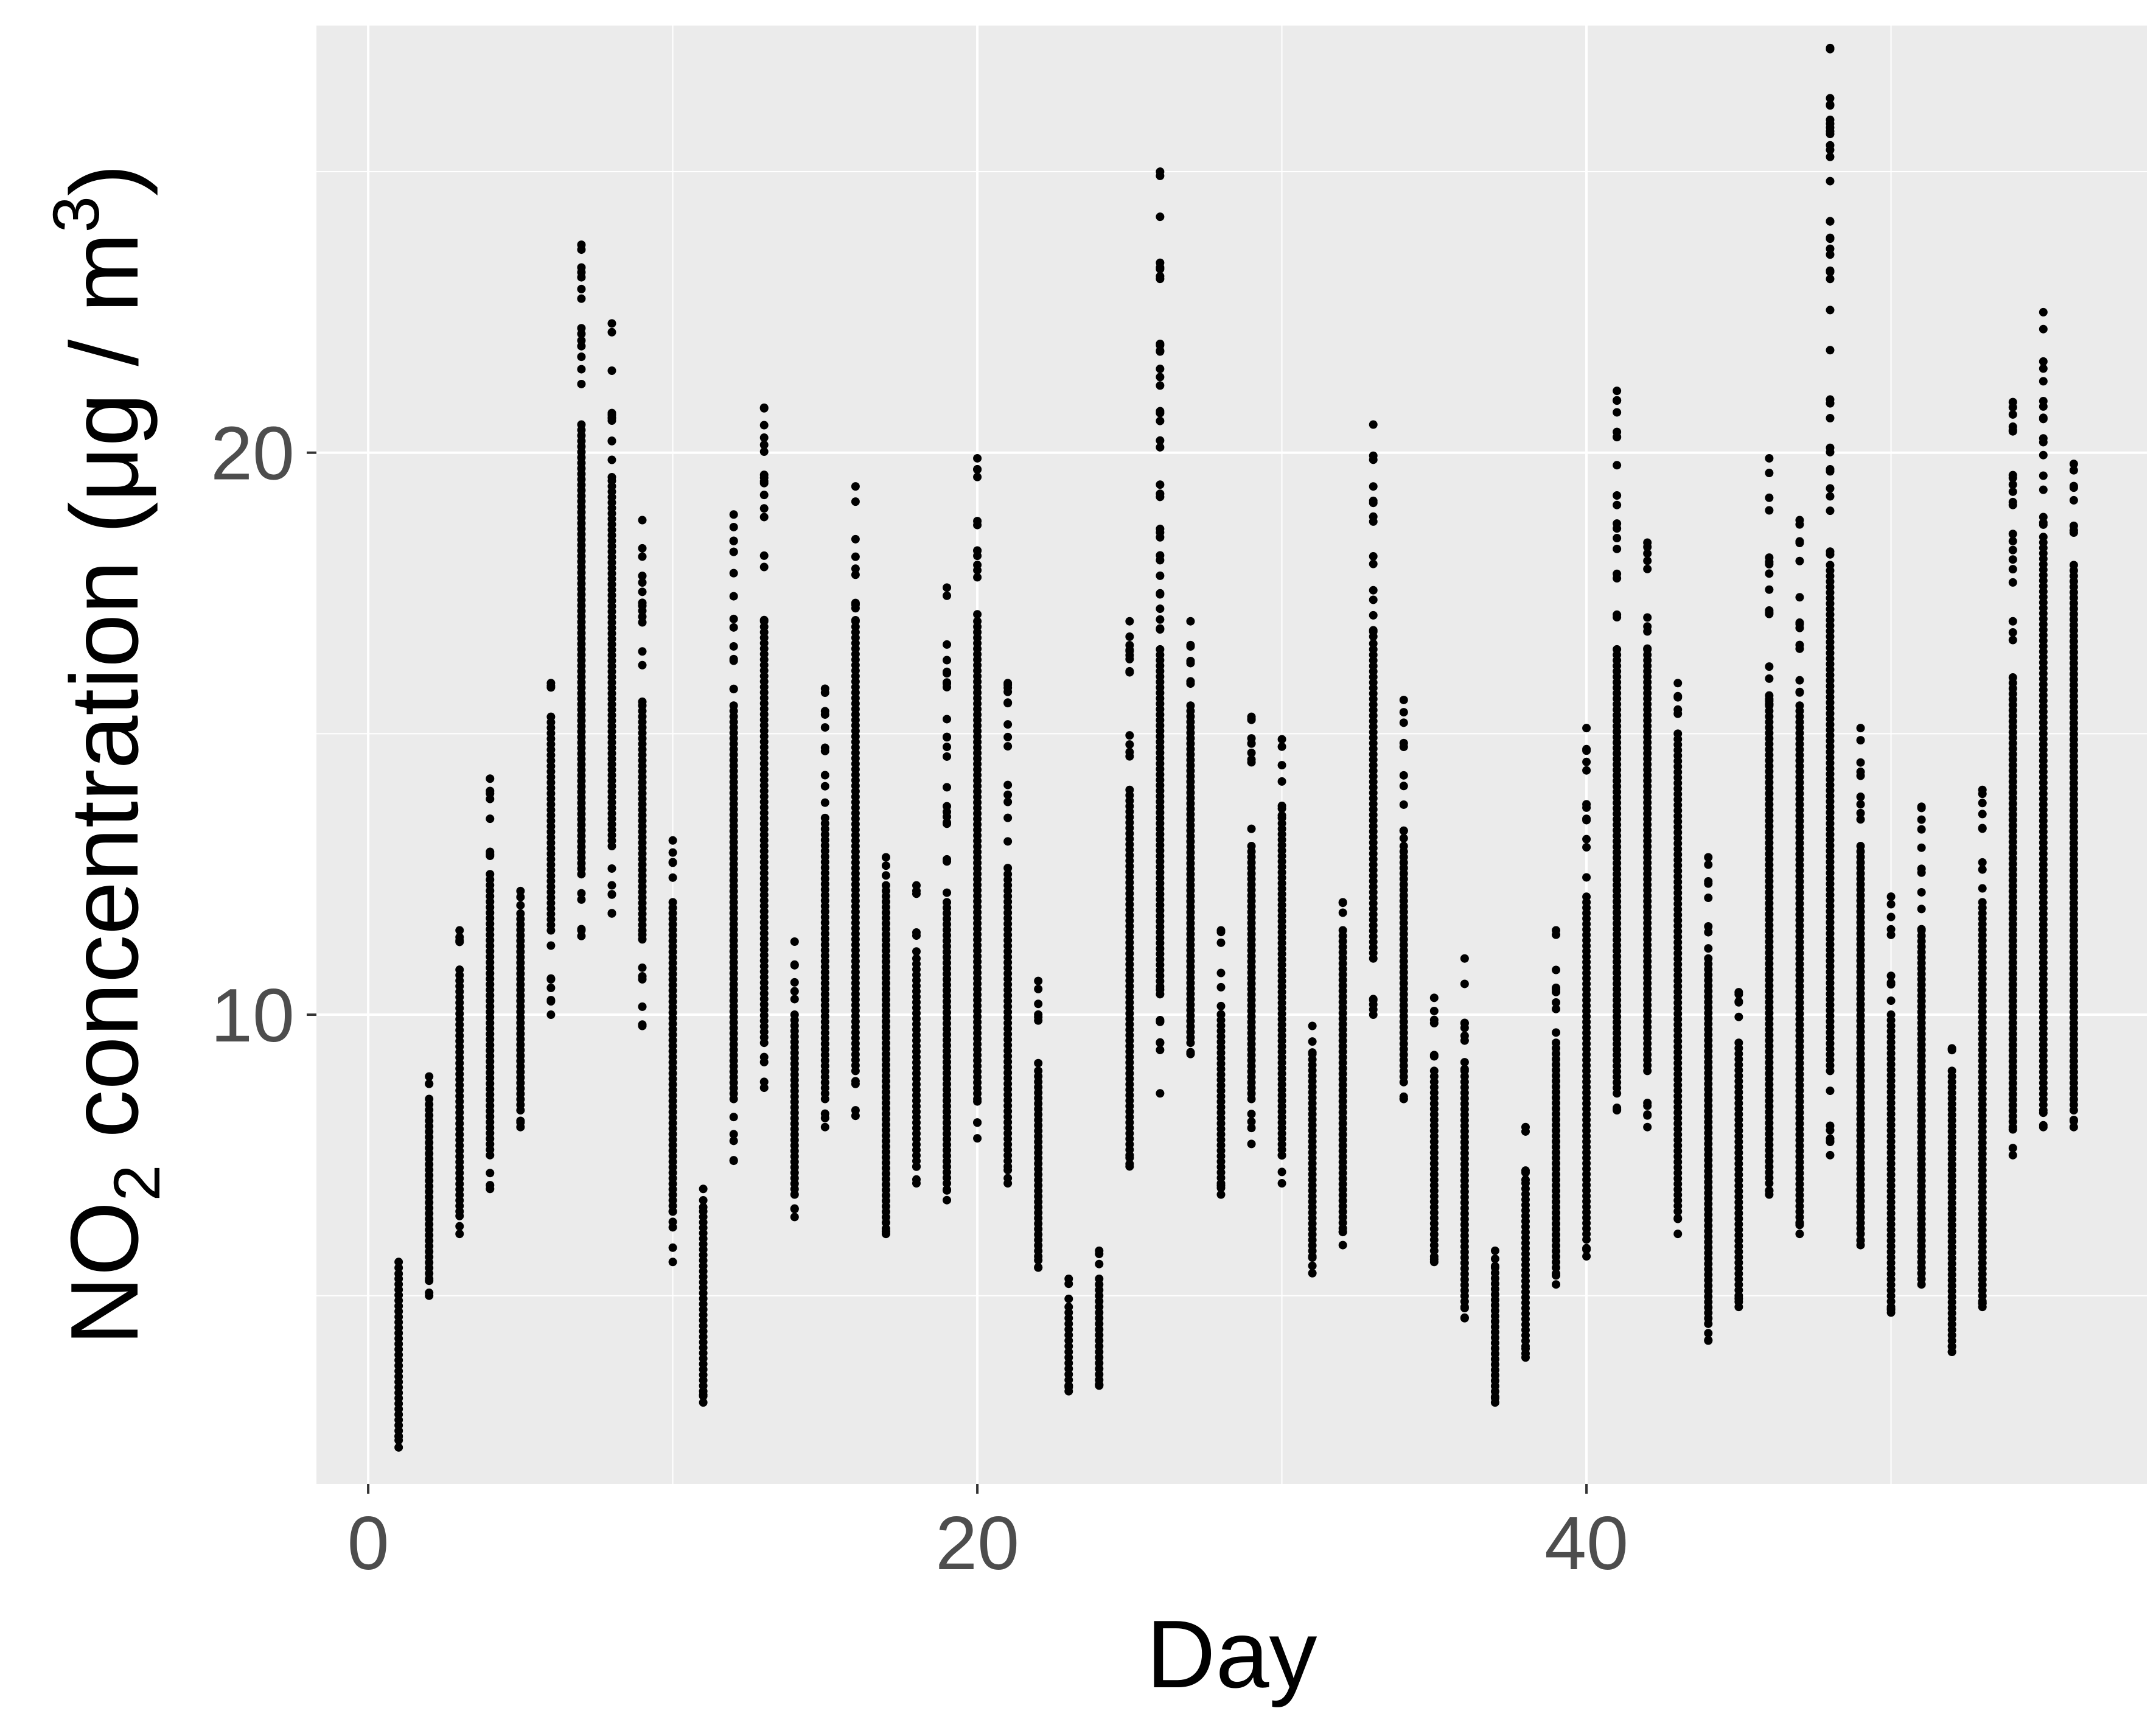 The height and width of the screenshot is (1725, 2156). Describe the element at coordinates (551, 849) in the screenshot. I see `day-6-points` at that location.